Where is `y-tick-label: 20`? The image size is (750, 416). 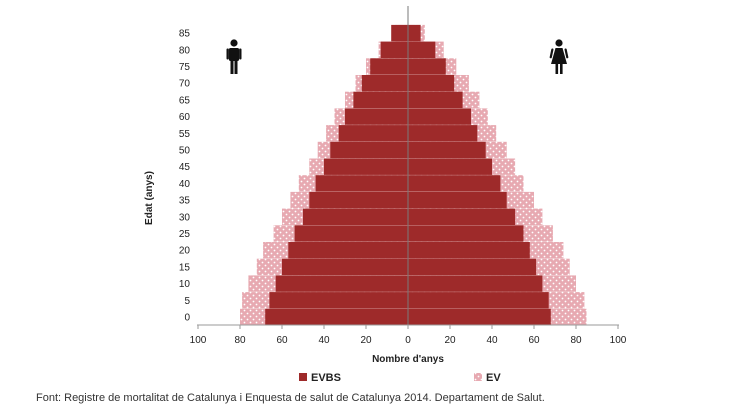
y-tick-label: 20 is located at coordinates (185, 251).